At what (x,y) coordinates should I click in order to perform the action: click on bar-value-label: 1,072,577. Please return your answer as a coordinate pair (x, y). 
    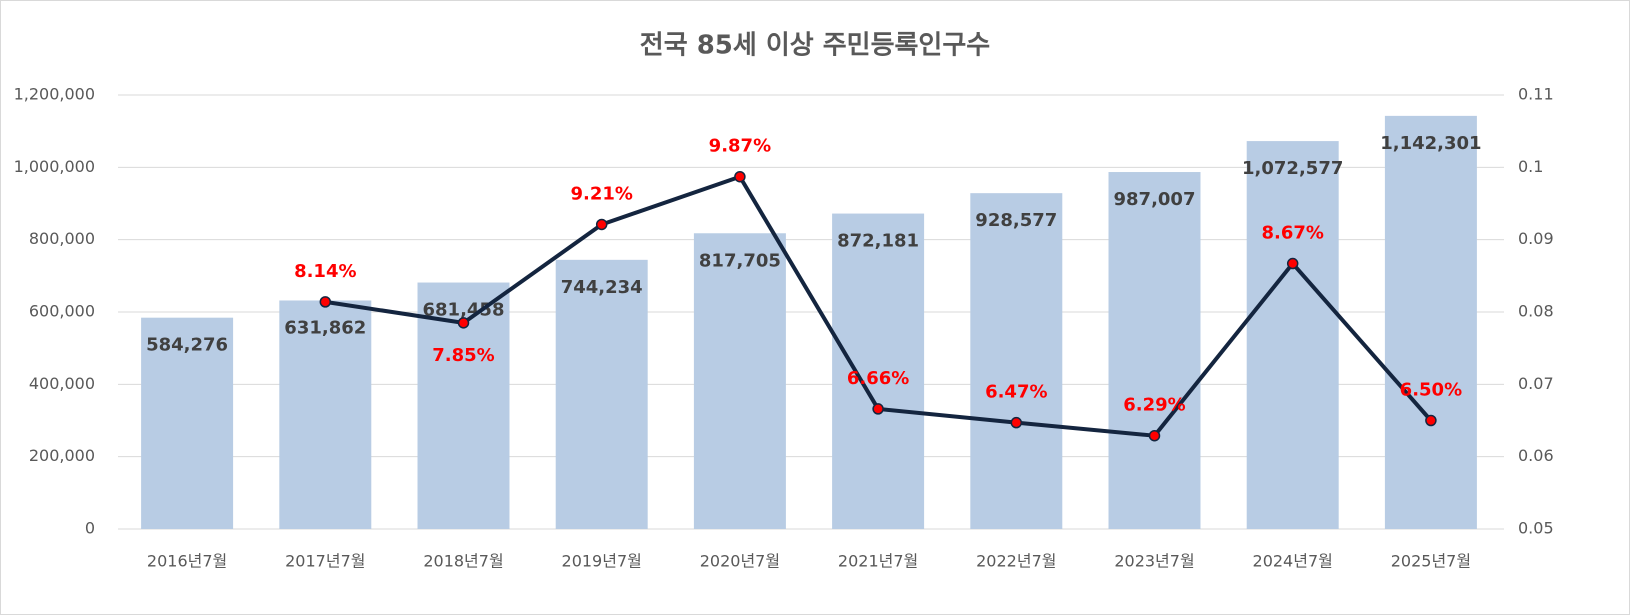
    Looking at the image, I should click on (1292, 168).